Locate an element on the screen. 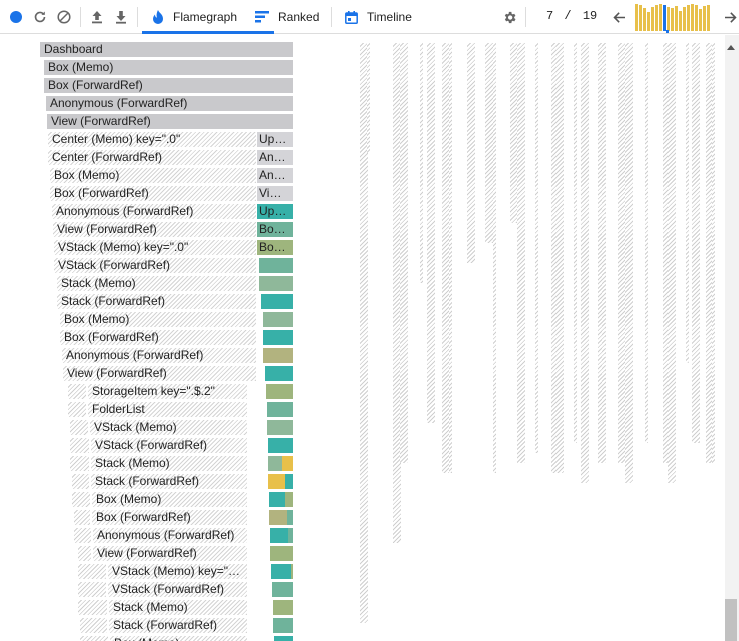  tab-ranked: Ranked is located at coordinates (287, 17).